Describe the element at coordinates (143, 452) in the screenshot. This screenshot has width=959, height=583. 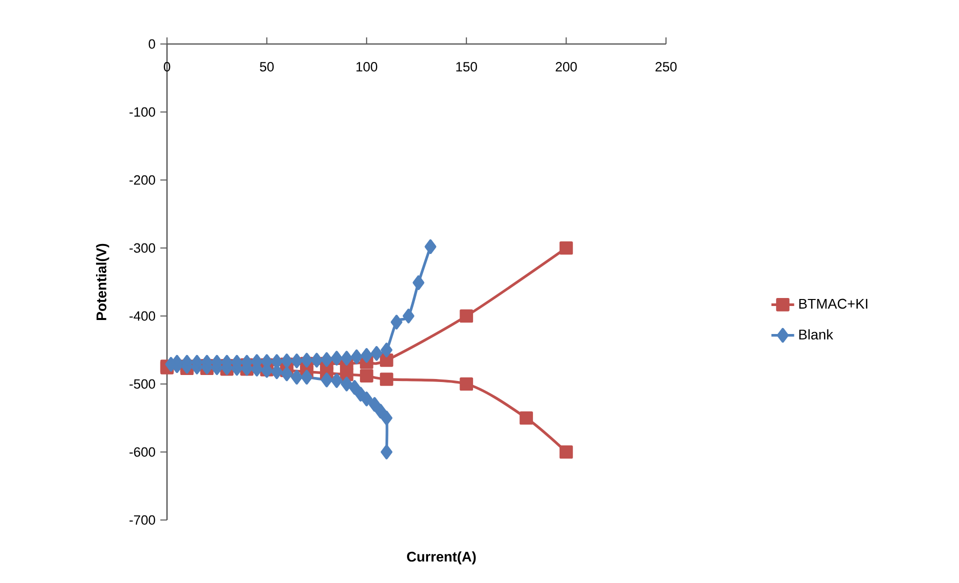
I see `y-tick-label: -600` at that location.